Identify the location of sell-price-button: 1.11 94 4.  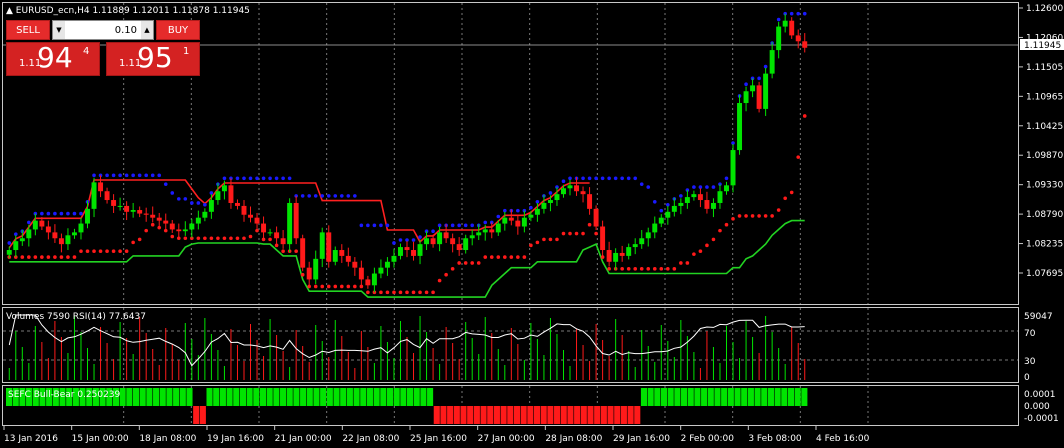
(53, 58).